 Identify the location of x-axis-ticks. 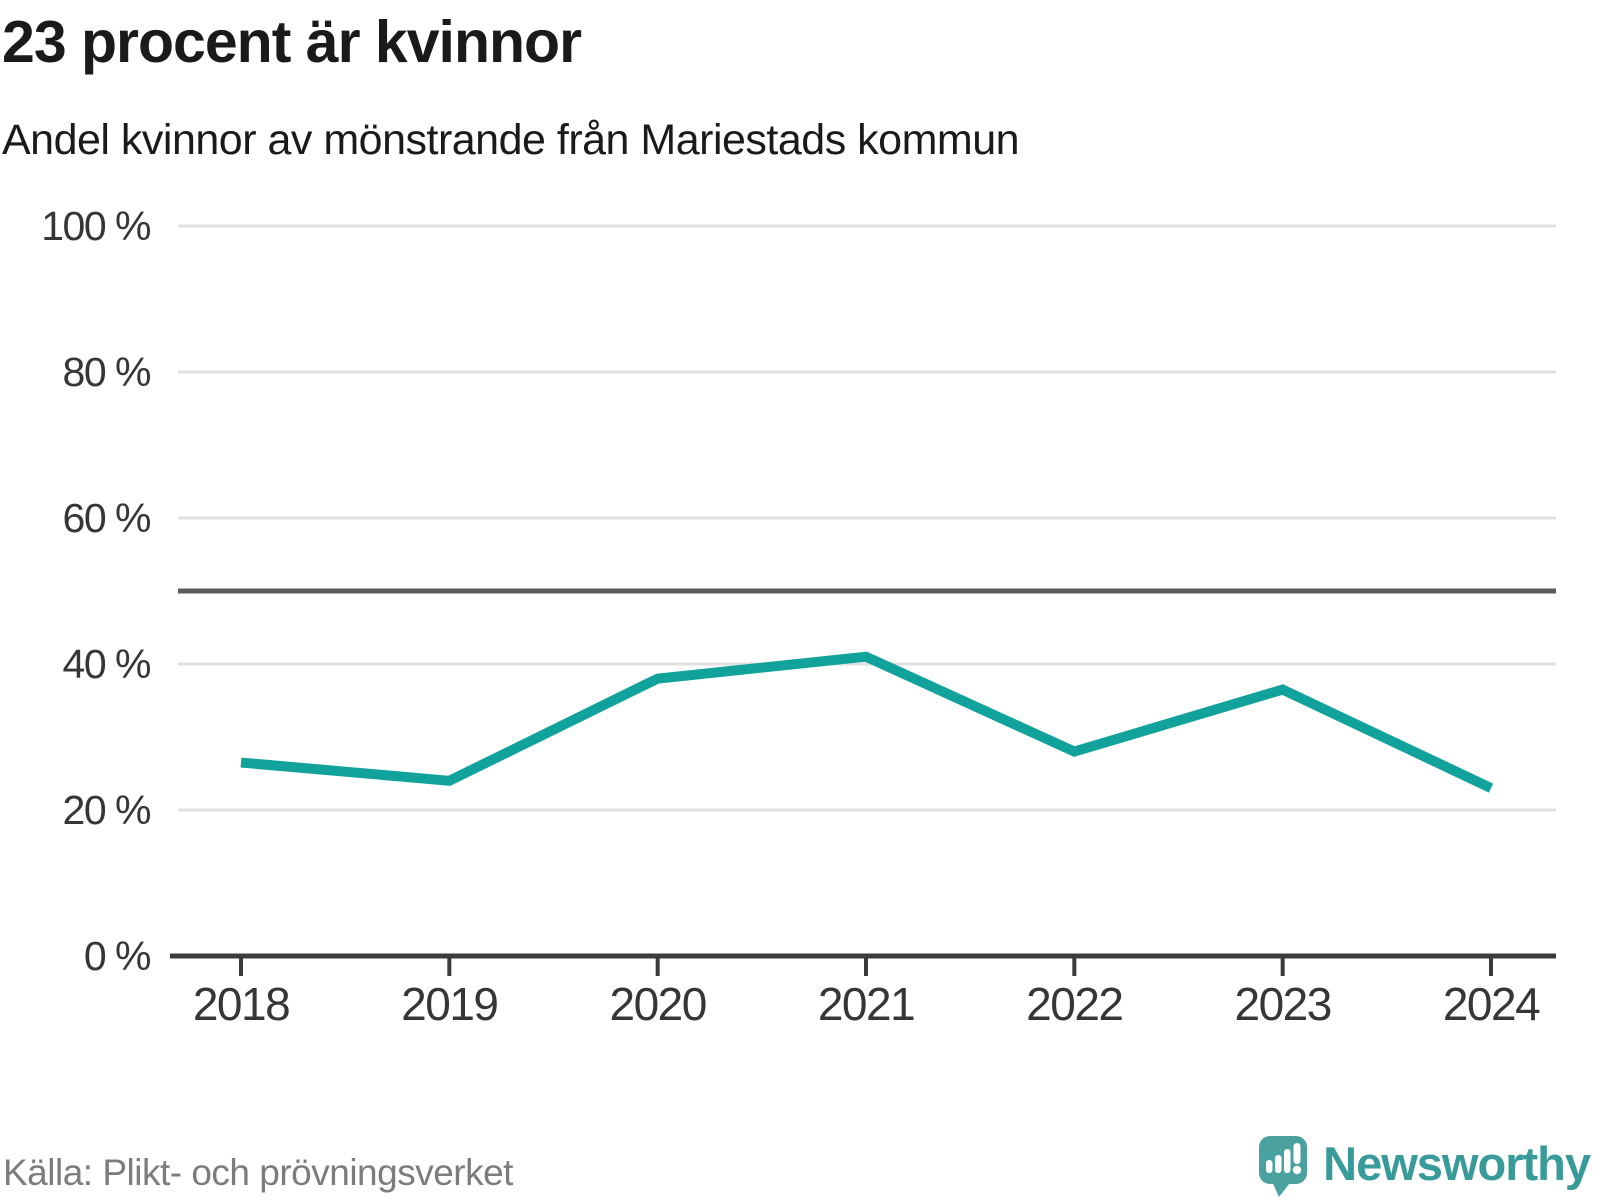
(866, 967).